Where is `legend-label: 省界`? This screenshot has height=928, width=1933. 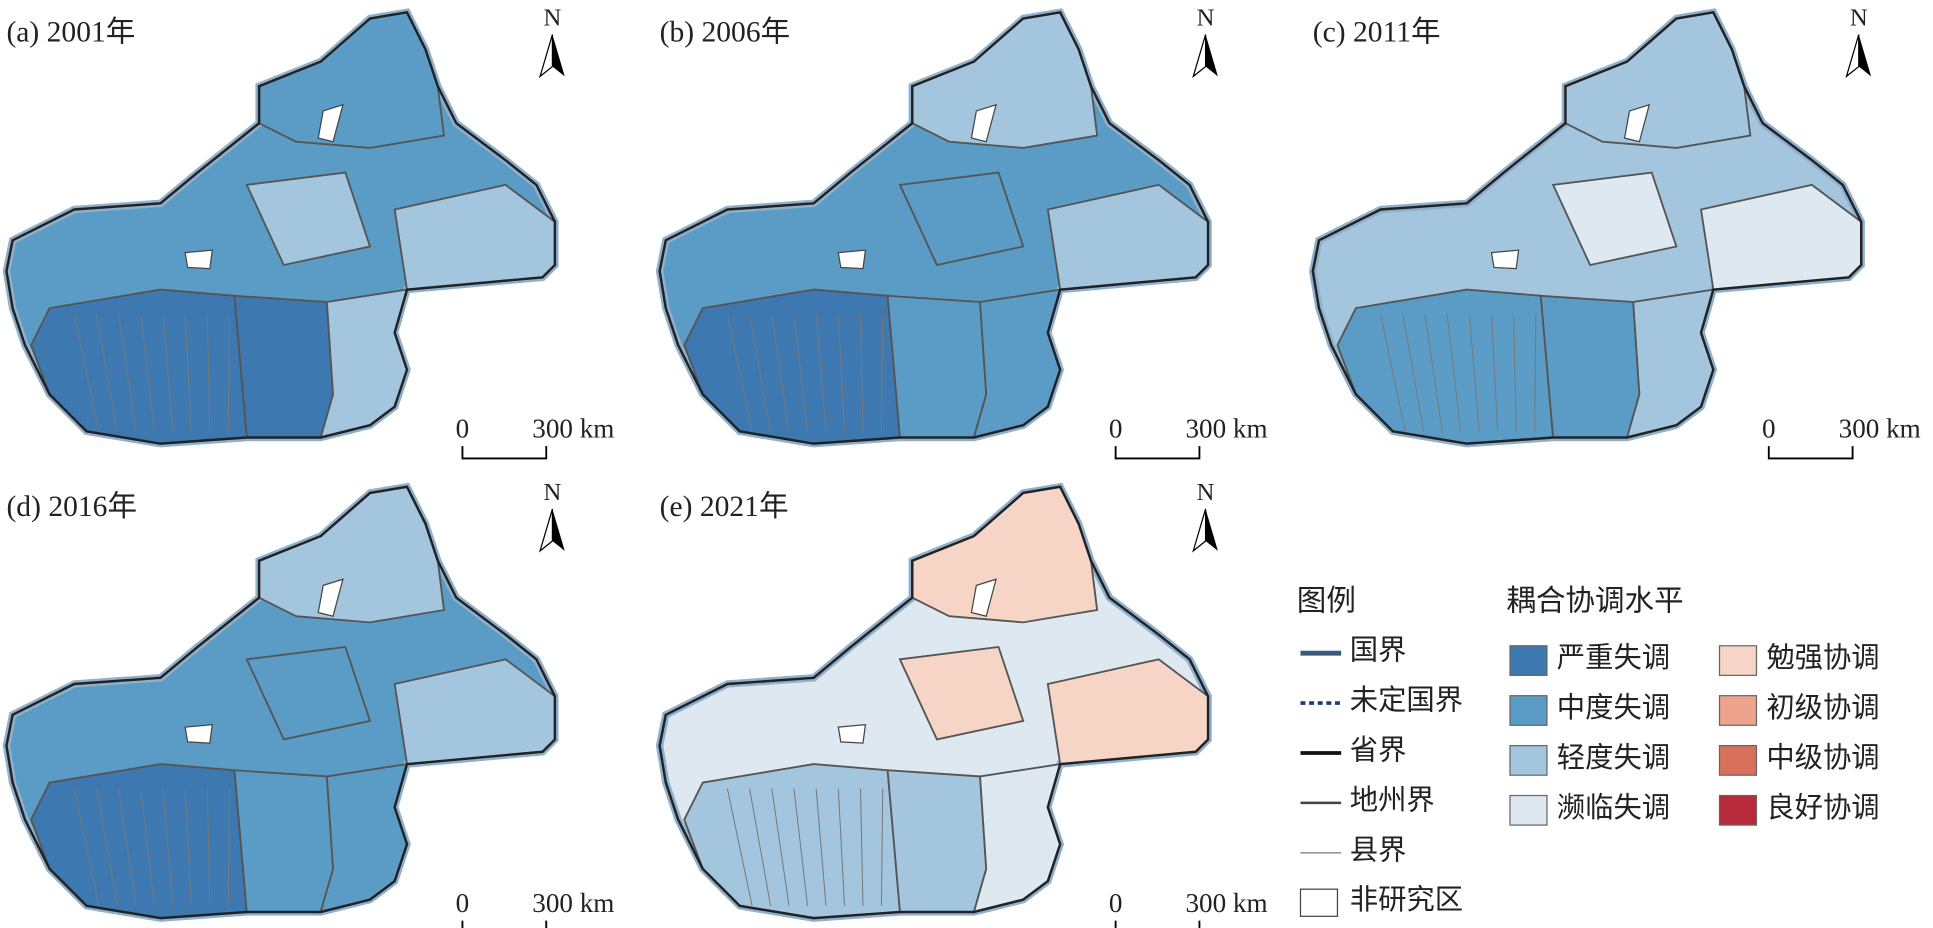 legend-label: 省界 is located at coordinates (1378, 750).